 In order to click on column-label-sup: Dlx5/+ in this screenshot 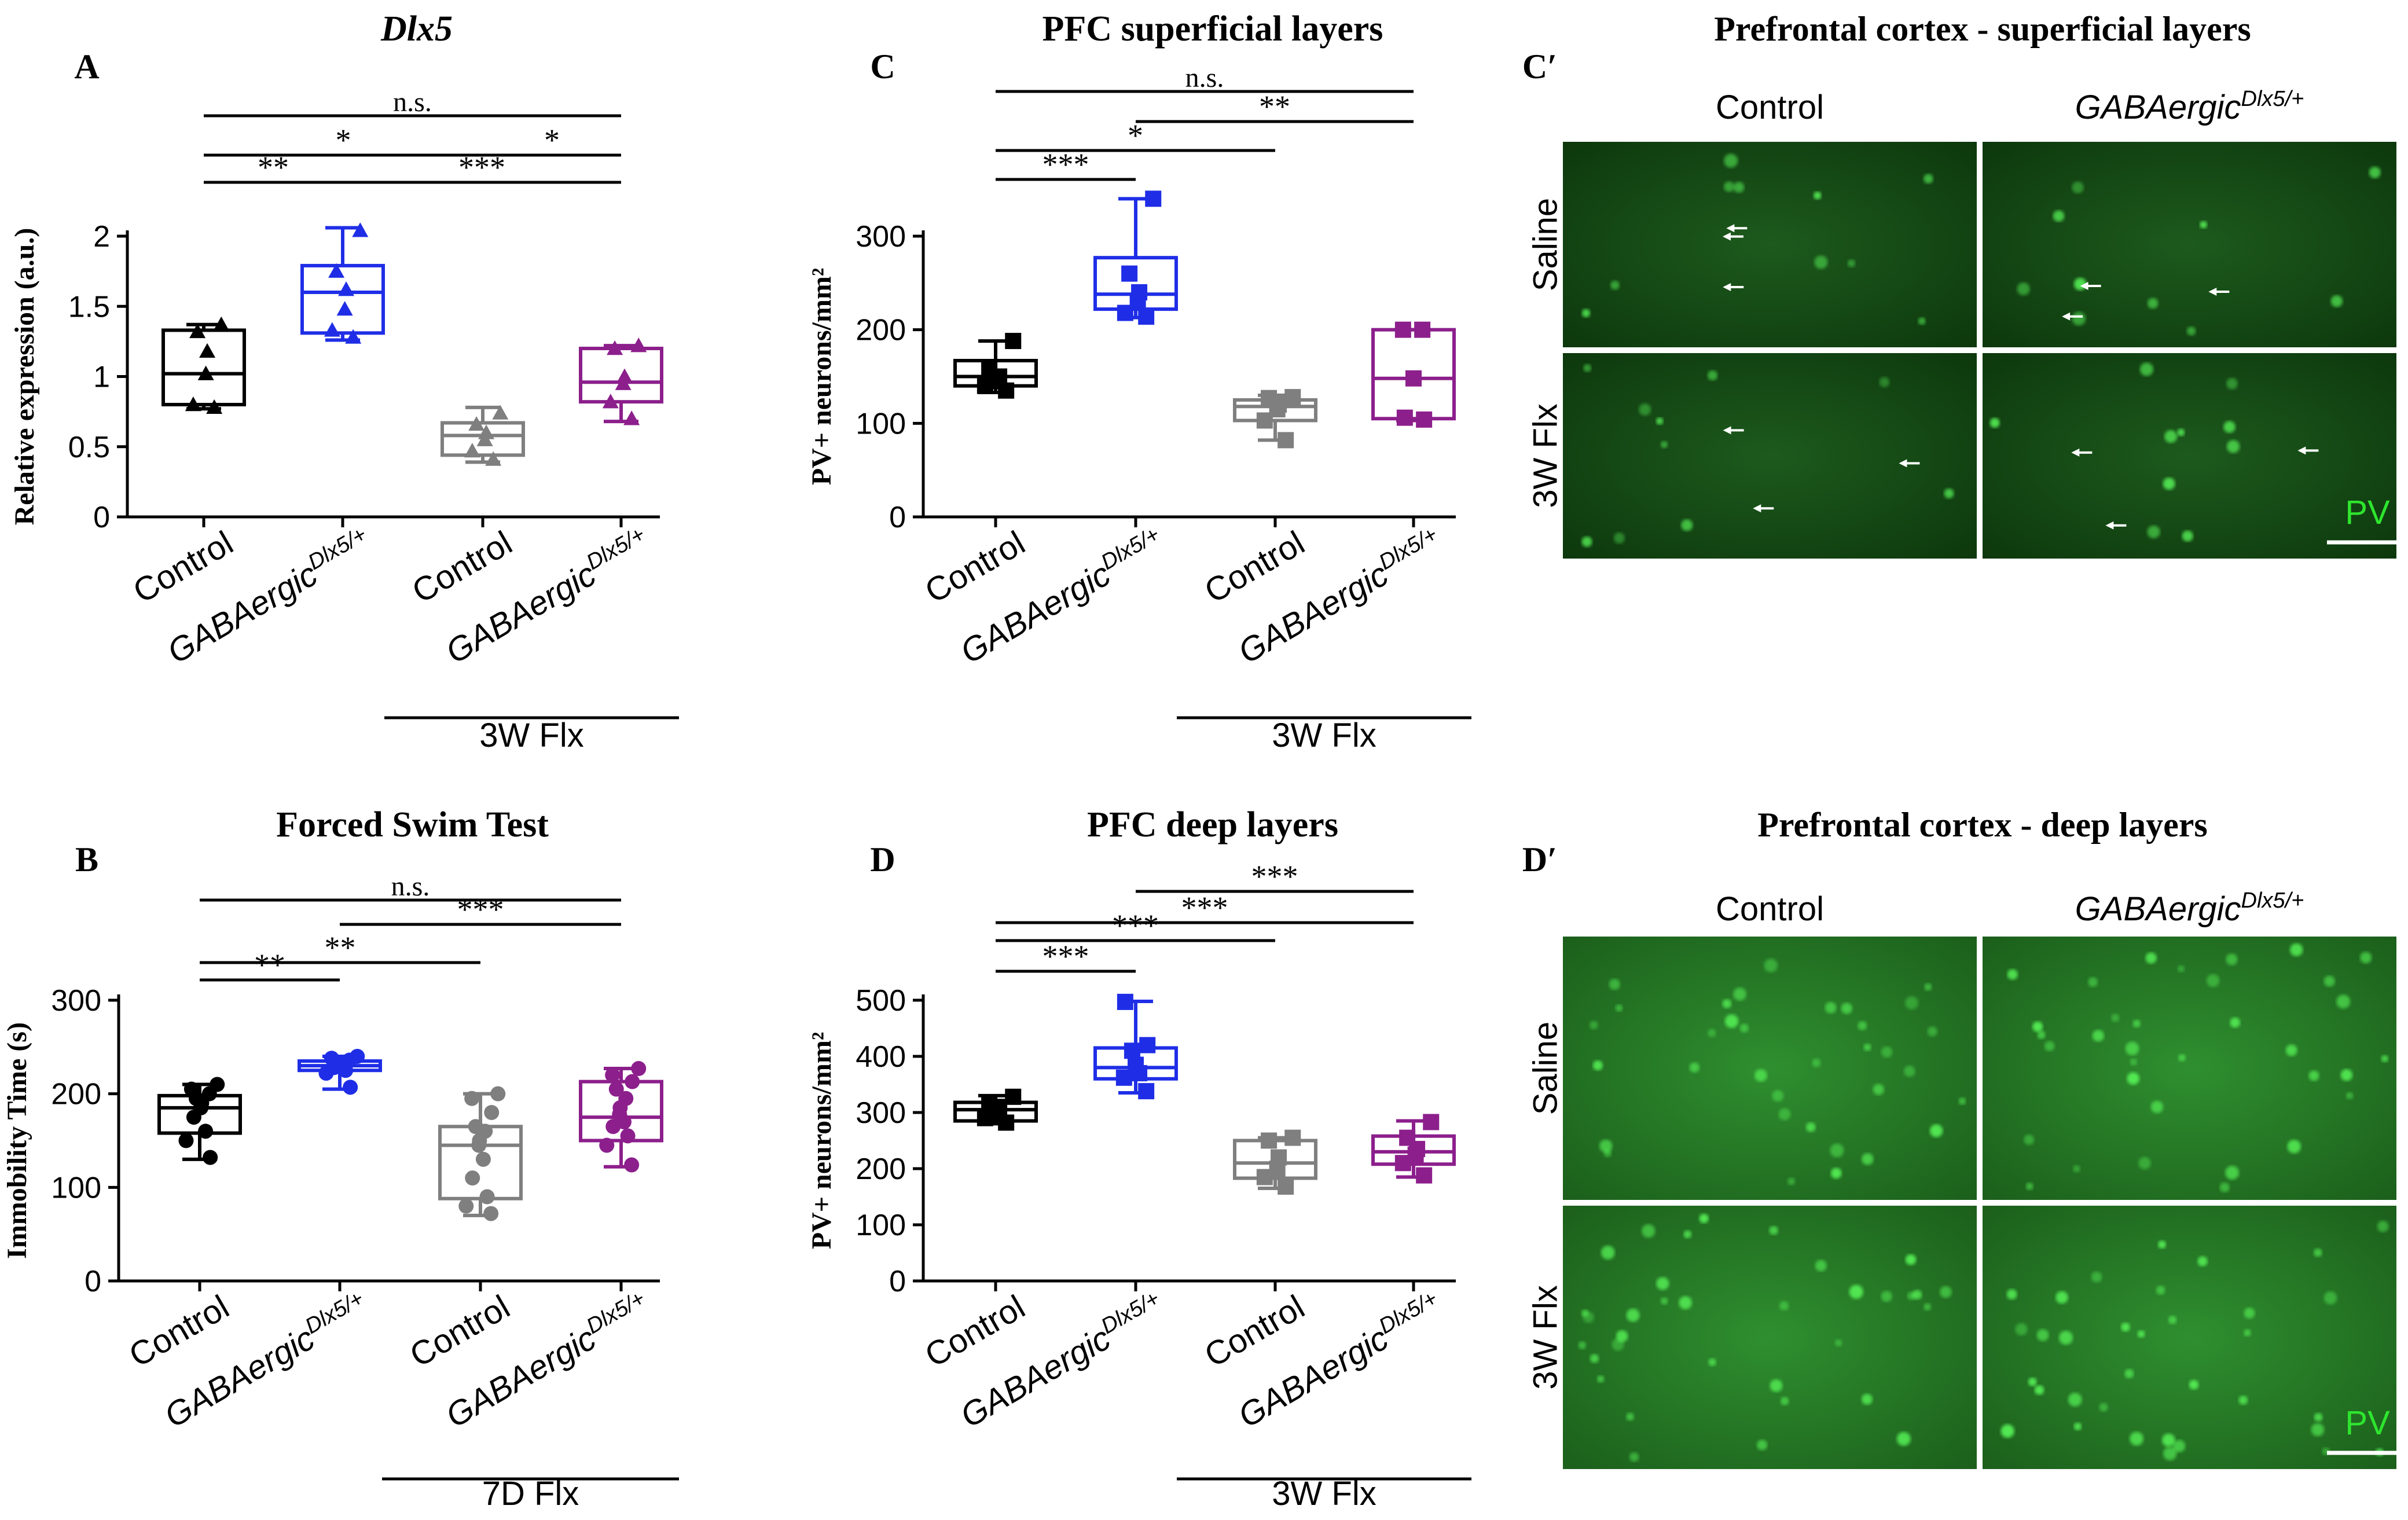, I will do `click(2272, 99)`.